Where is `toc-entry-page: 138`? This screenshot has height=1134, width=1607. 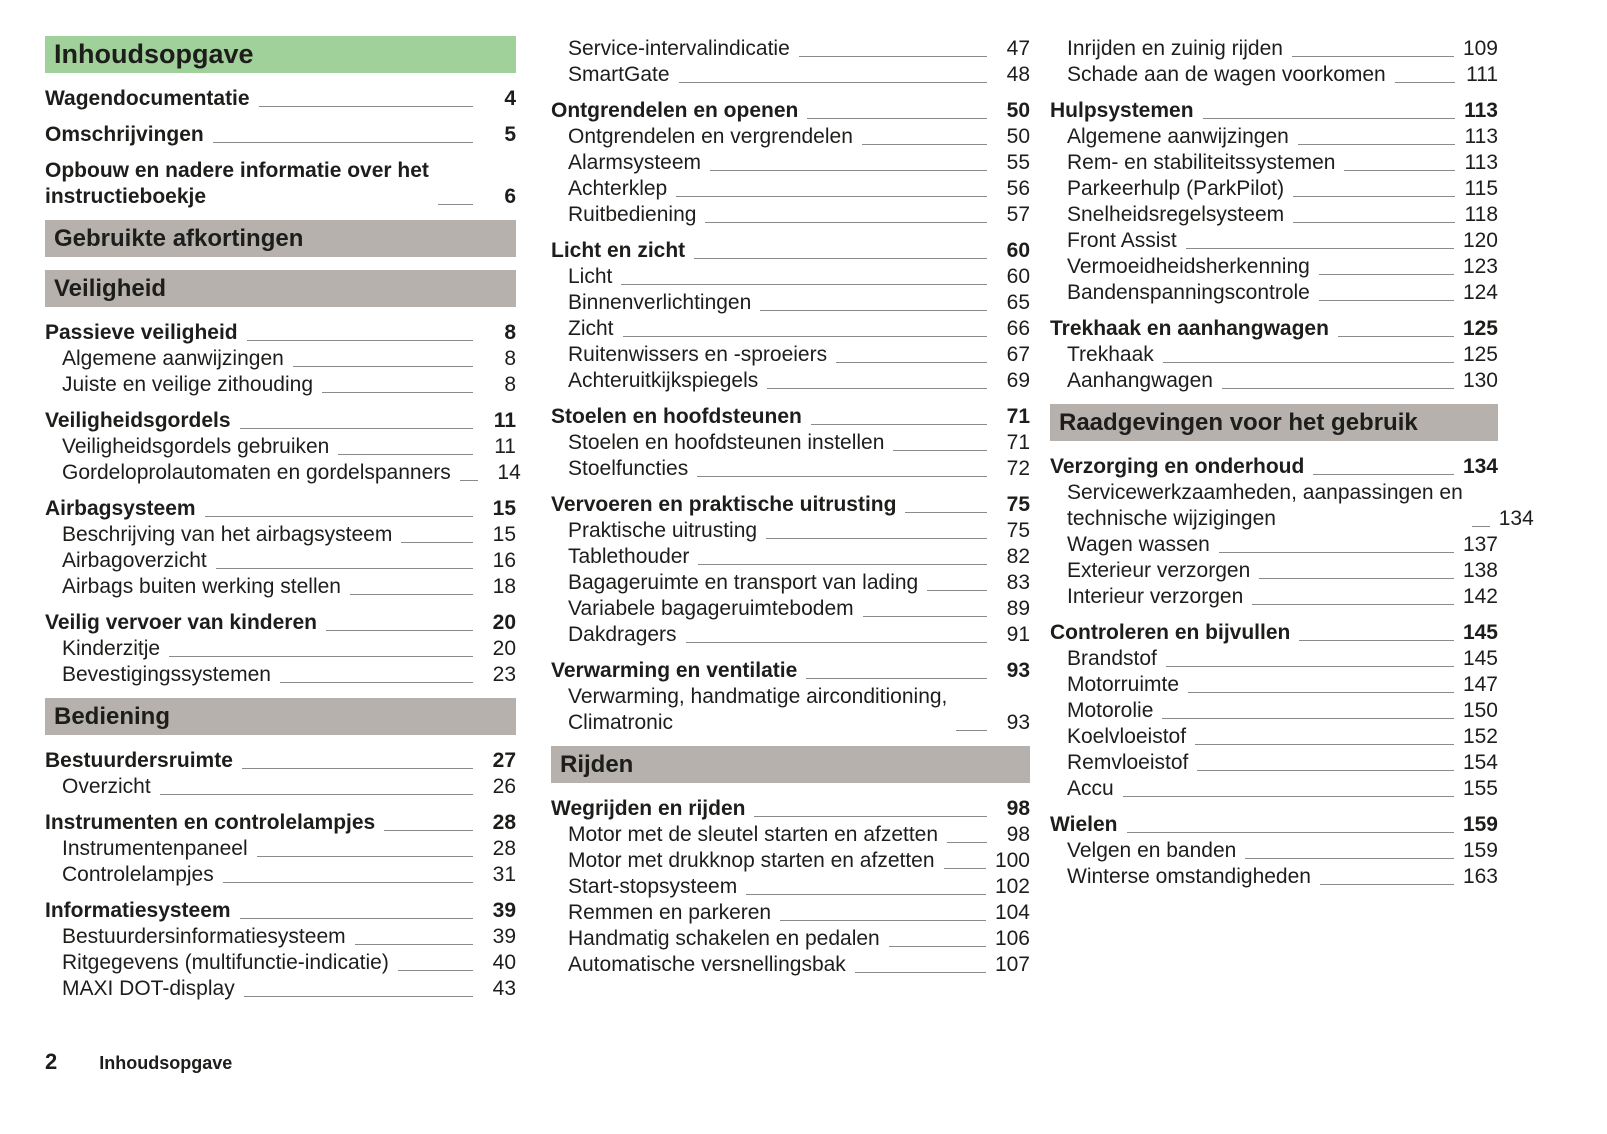 toc-entry-page: 138 is located at coordinates (1480, 570).